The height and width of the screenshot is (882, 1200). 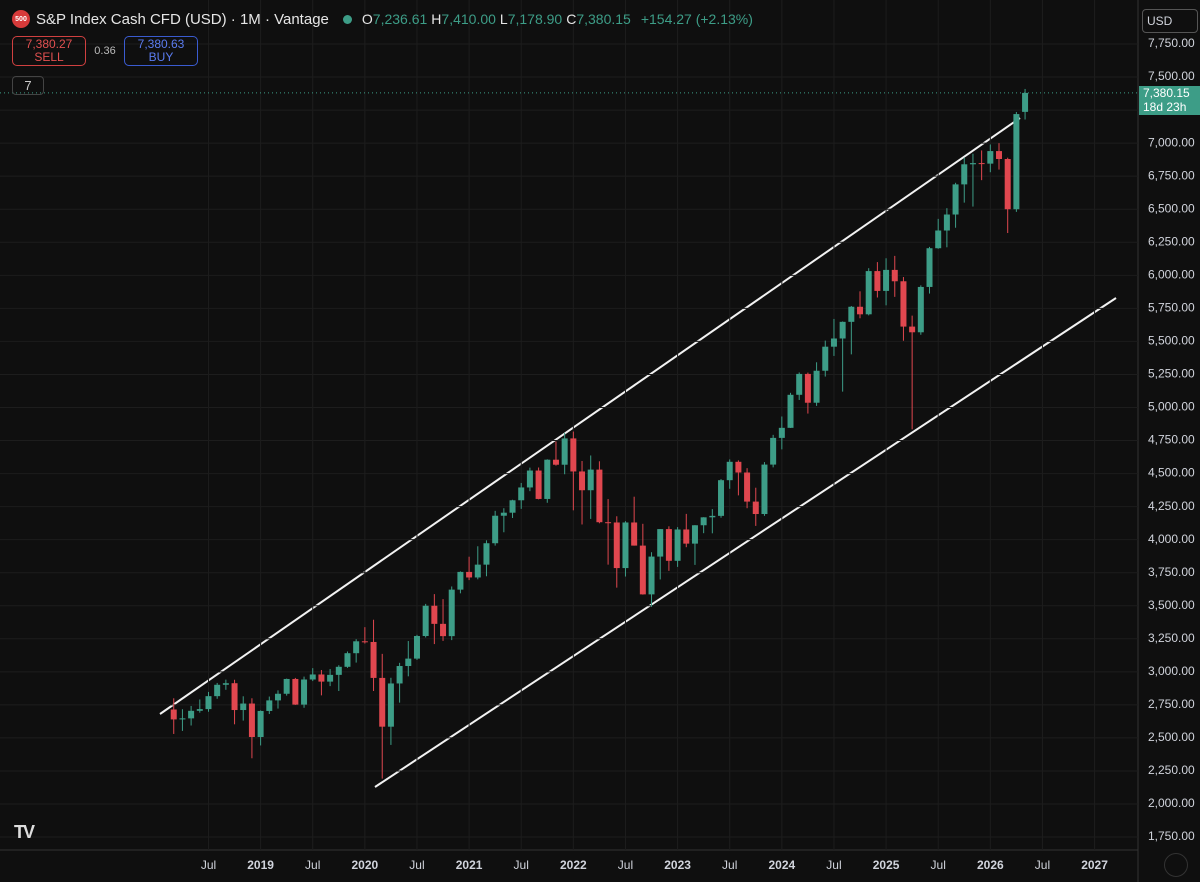 What do you see at coordinates (1171, 836) in the screenshot?
I see `y-tick-label: 1,750.00` at bounding box center [1171, 836].